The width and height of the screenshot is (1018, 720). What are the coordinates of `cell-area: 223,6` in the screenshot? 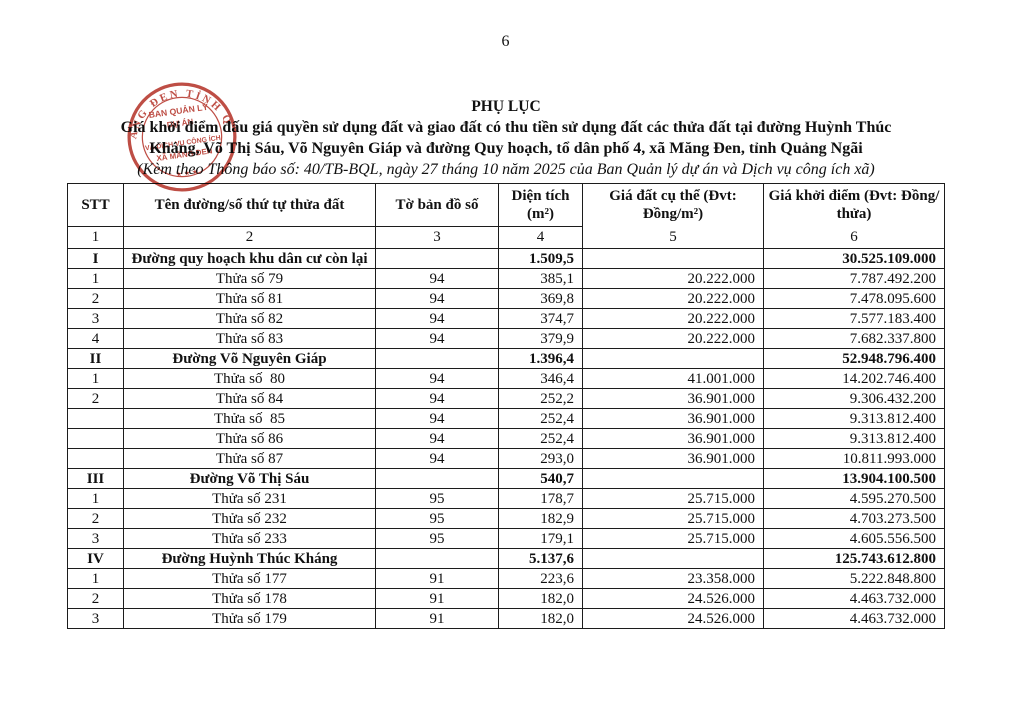 It's located at (540, 578).